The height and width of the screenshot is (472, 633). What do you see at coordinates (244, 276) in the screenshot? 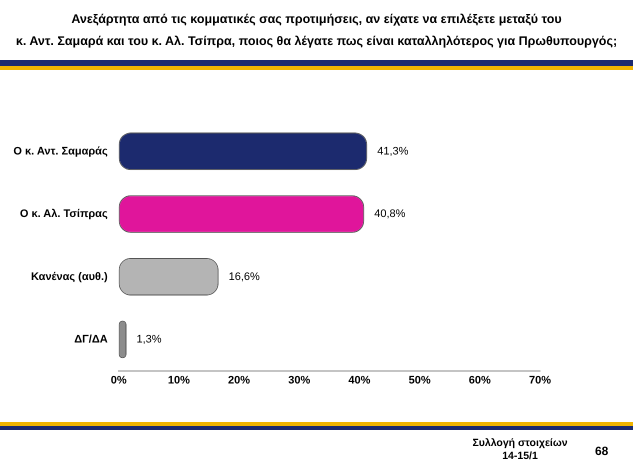
I see `data-label: 16,6%` at bounding box center [244, 276].